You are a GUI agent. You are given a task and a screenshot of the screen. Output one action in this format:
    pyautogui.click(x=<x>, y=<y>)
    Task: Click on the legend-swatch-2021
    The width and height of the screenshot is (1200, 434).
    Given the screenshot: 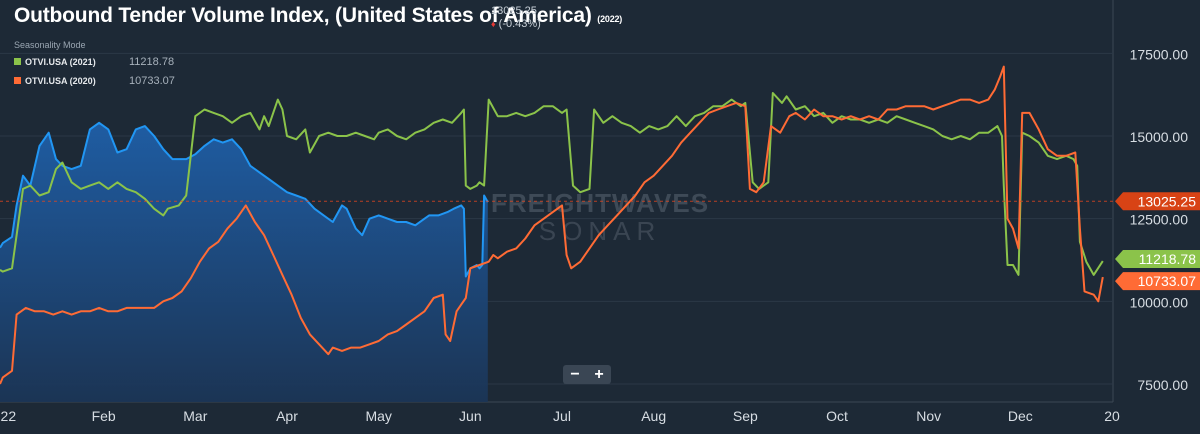 What is the action you would take?
    pyautogui.click(x=17, y=61)
    